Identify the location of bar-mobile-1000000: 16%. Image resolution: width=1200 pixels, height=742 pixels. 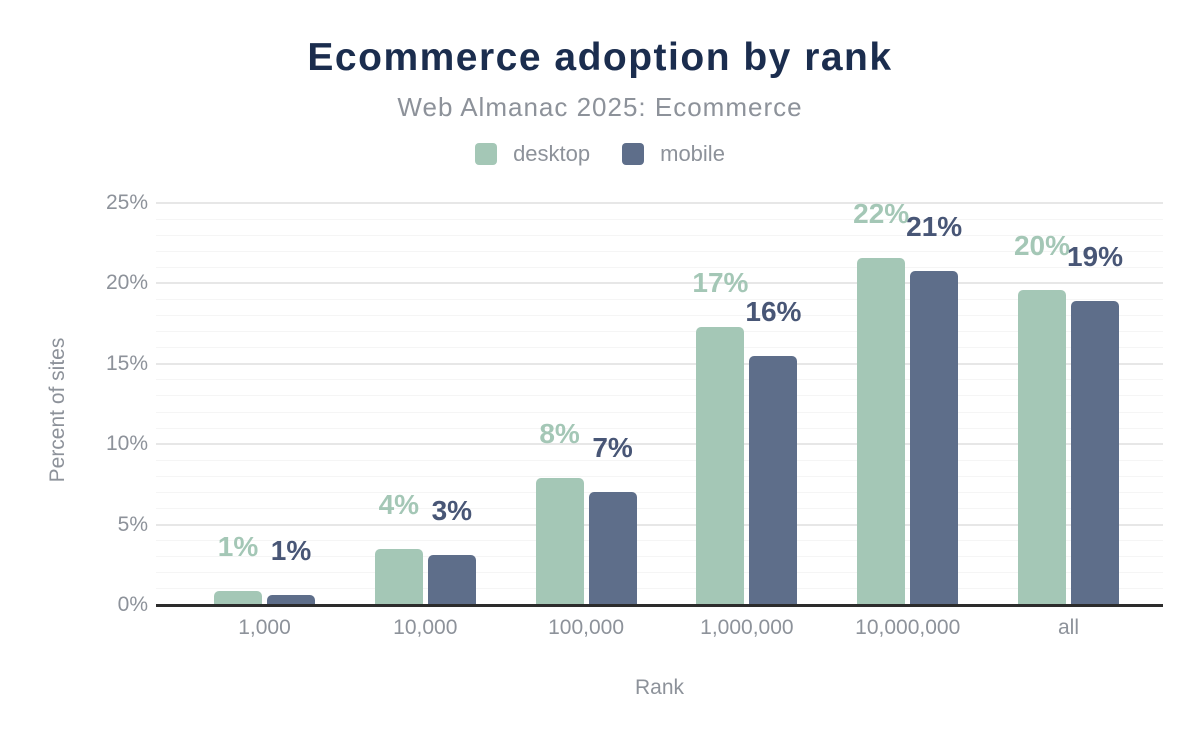
(773, 451).